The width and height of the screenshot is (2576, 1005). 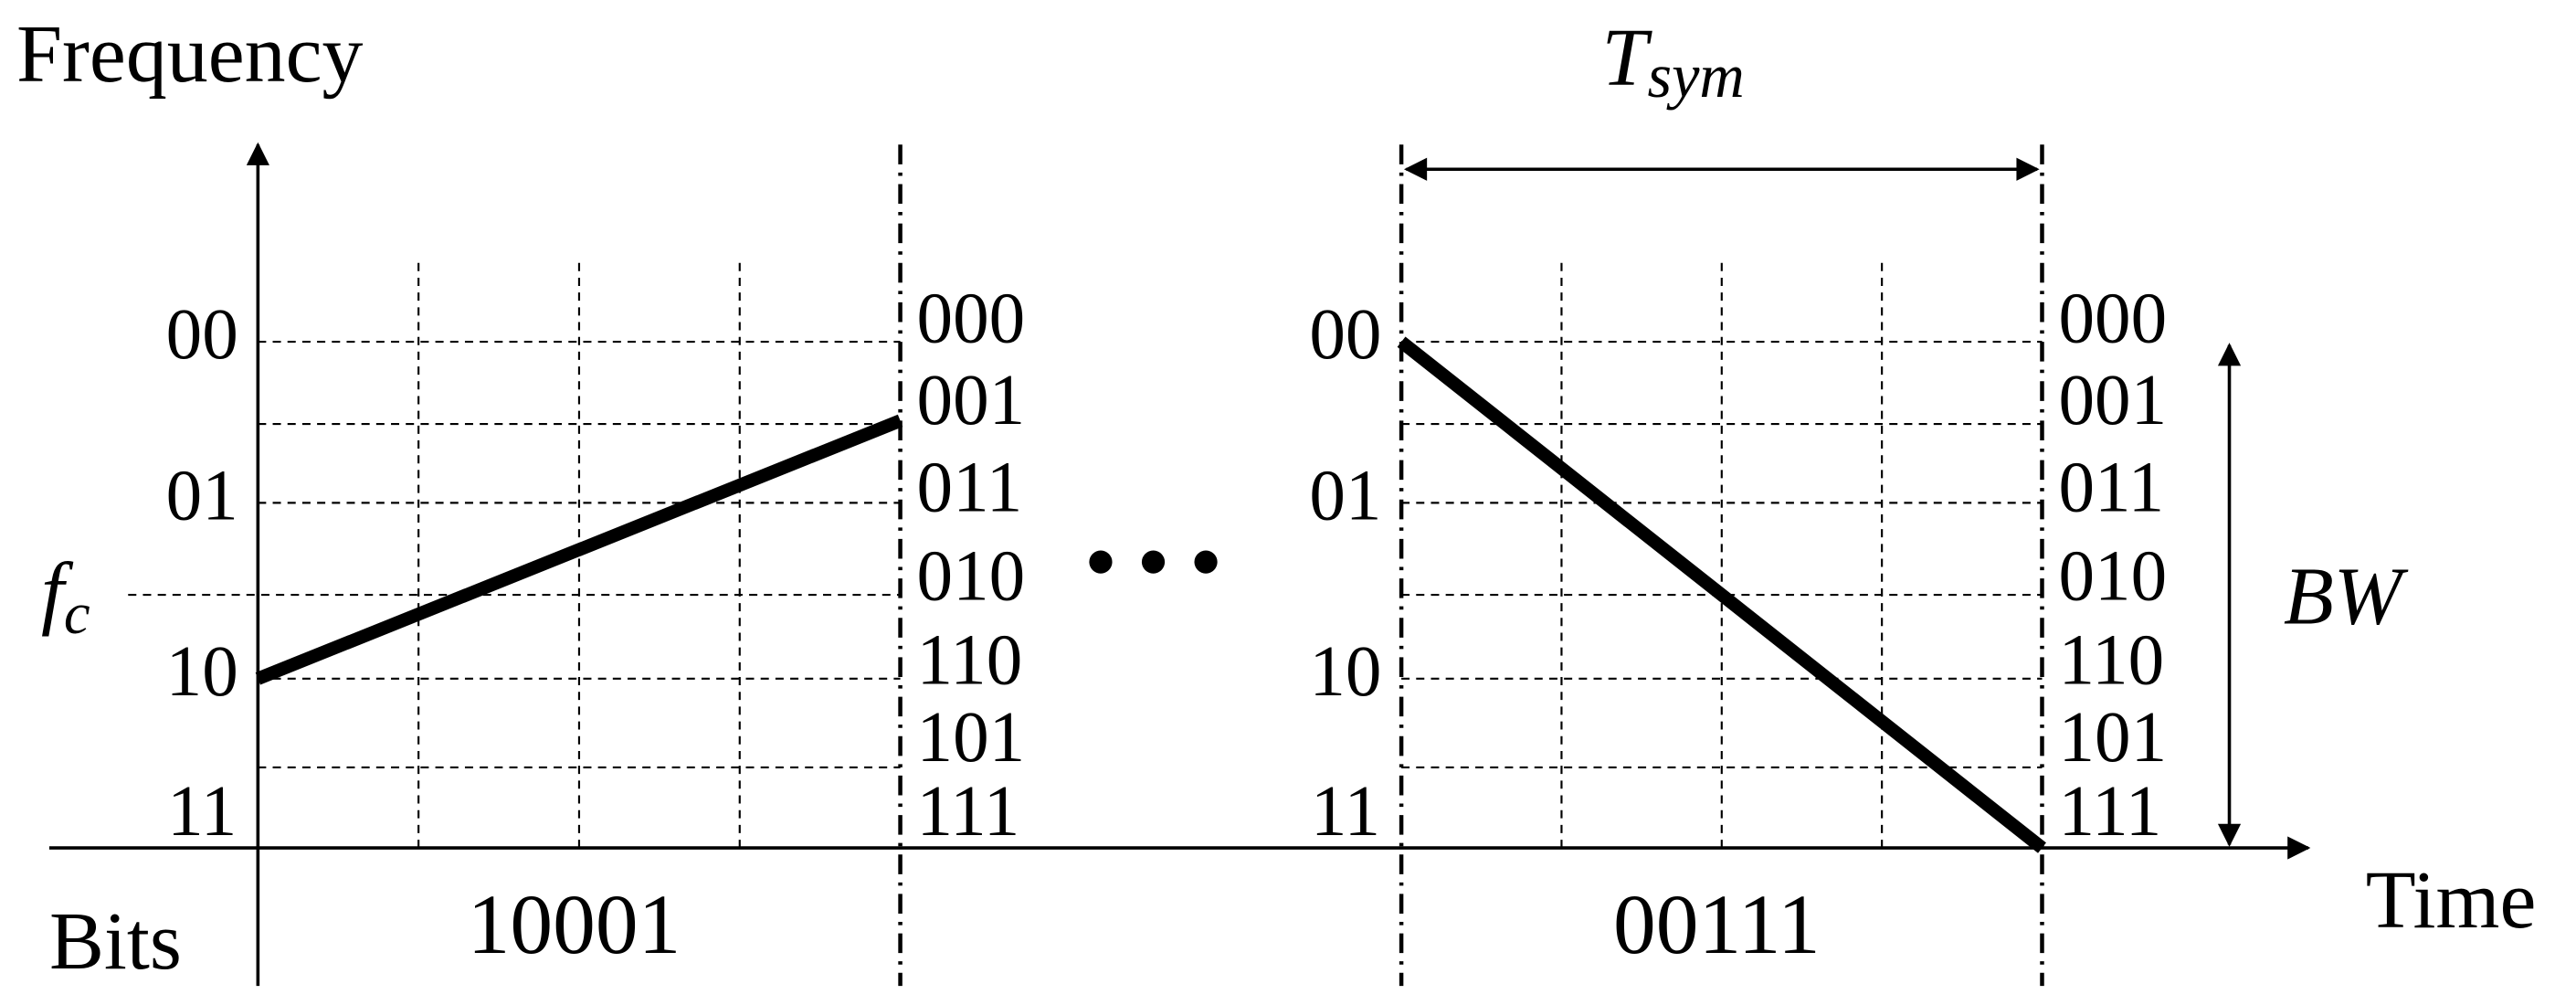 I want to click on tsym-sub: sym, so click(x=1696, y=76).